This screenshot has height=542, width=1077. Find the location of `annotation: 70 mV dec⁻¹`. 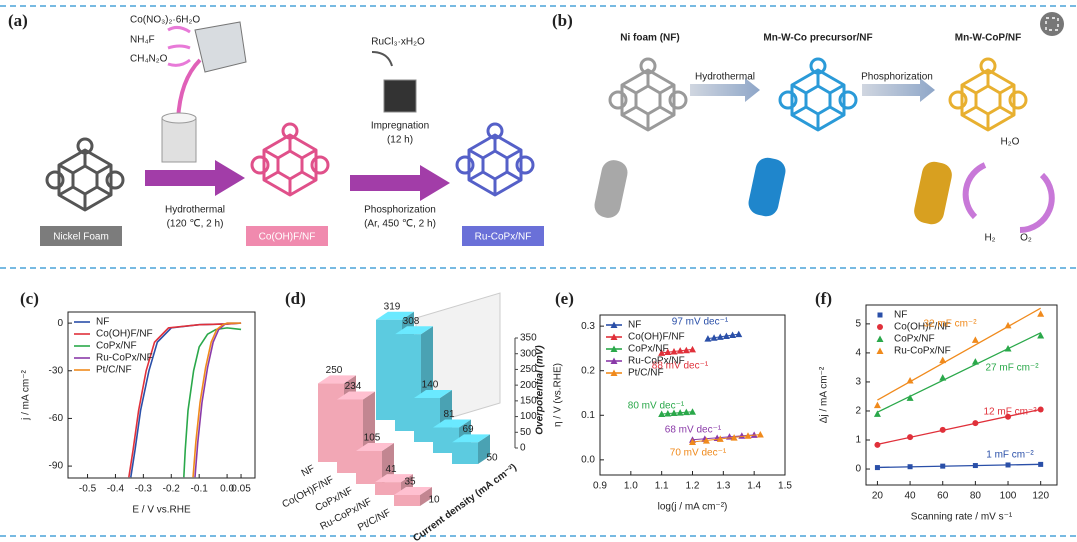

annotation: 70 mV dec⁻¹ is located at coordinates (698, 453).